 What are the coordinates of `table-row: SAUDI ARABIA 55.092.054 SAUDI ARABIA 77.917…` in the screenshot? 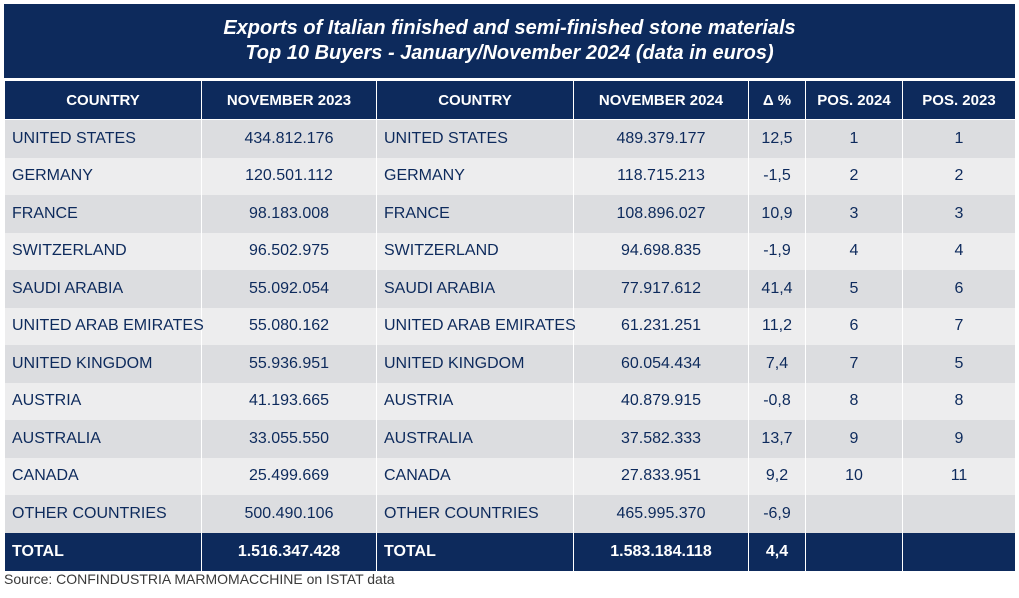 It's located at (510, 289).